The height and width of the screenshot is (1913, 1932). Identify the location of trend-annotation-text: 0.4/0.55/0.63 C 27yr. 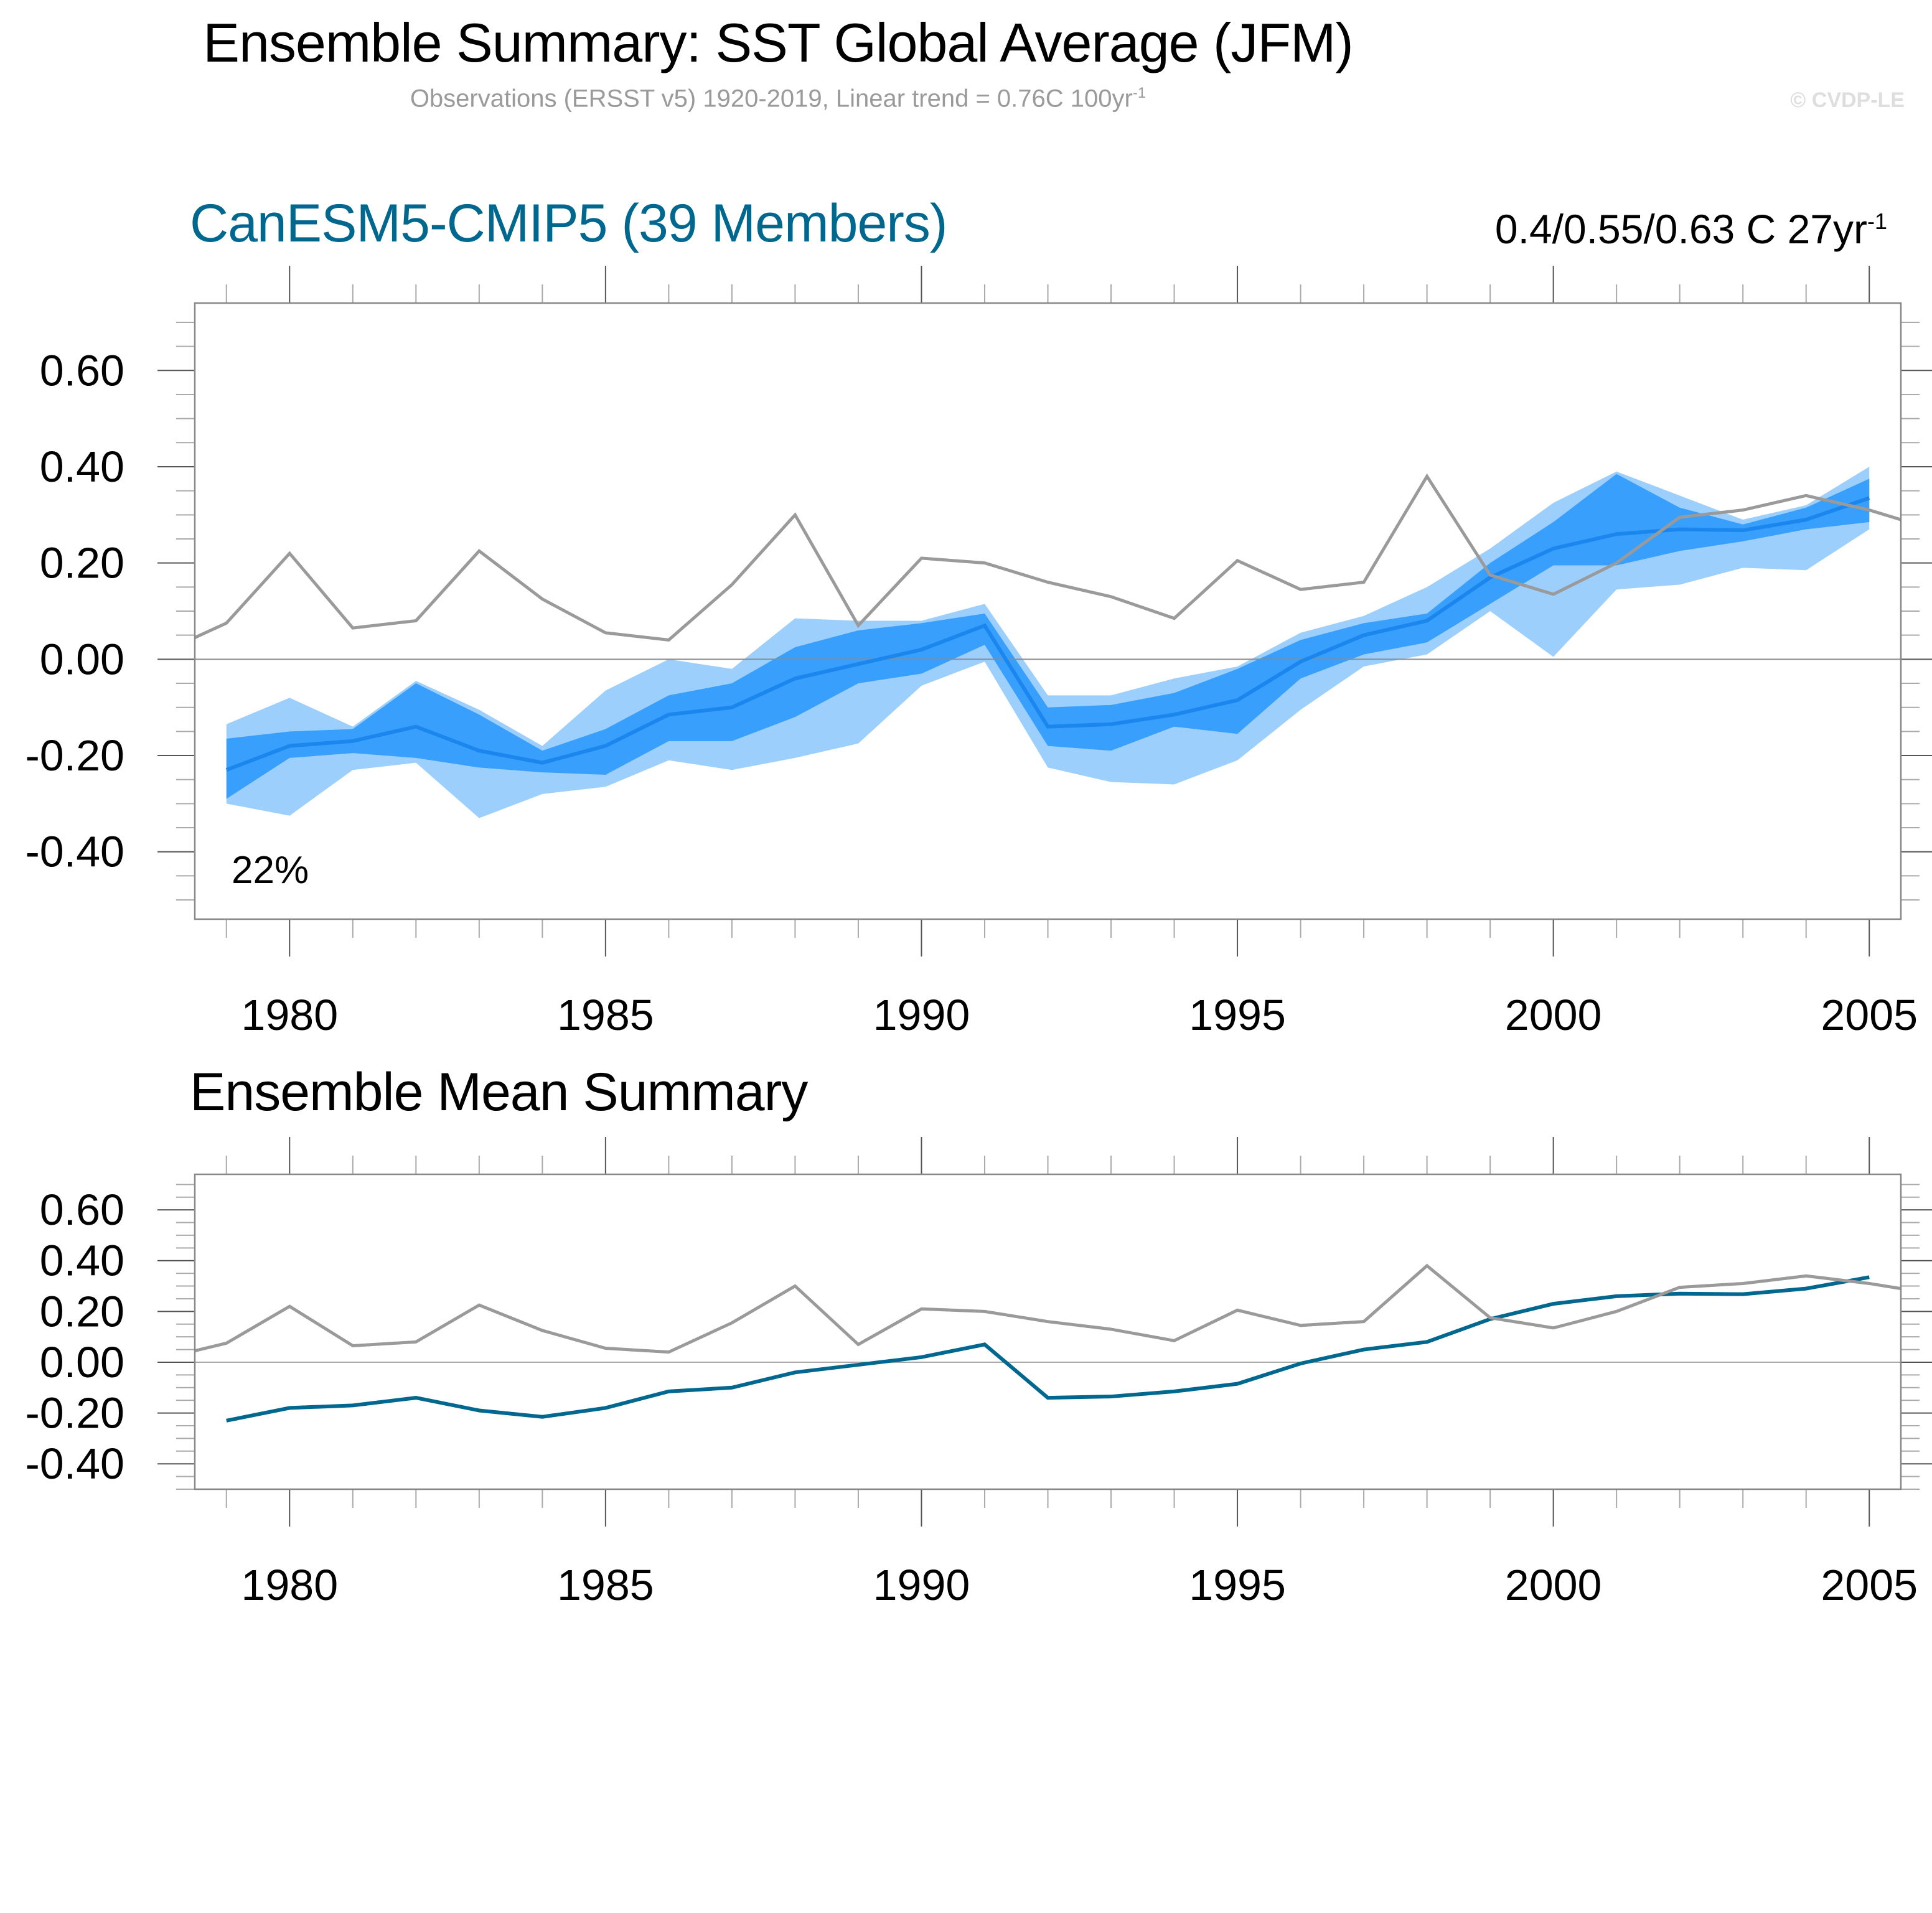
(1680, 229).